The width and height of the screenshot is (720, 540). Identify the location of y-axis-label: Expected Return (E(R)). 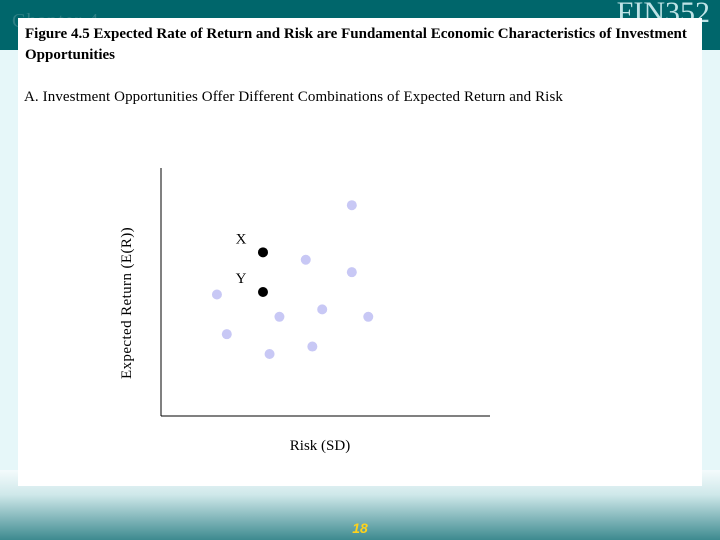
(127, 303).